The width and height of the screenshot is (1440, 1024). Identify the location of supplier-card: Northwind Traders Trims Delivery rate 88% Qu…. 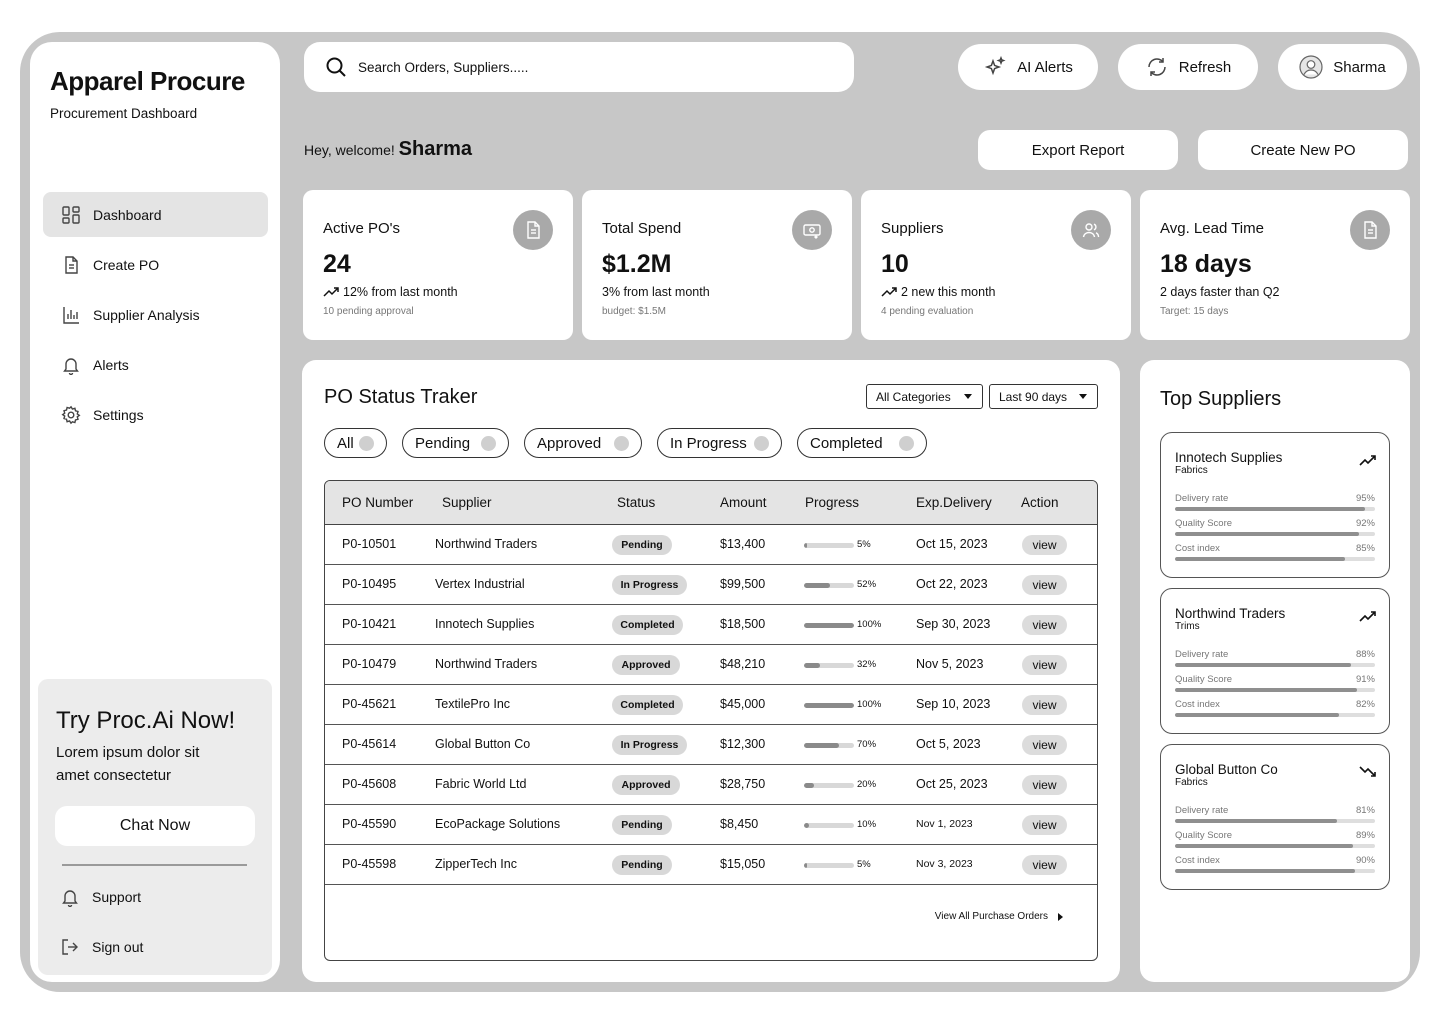
(1275, 661).